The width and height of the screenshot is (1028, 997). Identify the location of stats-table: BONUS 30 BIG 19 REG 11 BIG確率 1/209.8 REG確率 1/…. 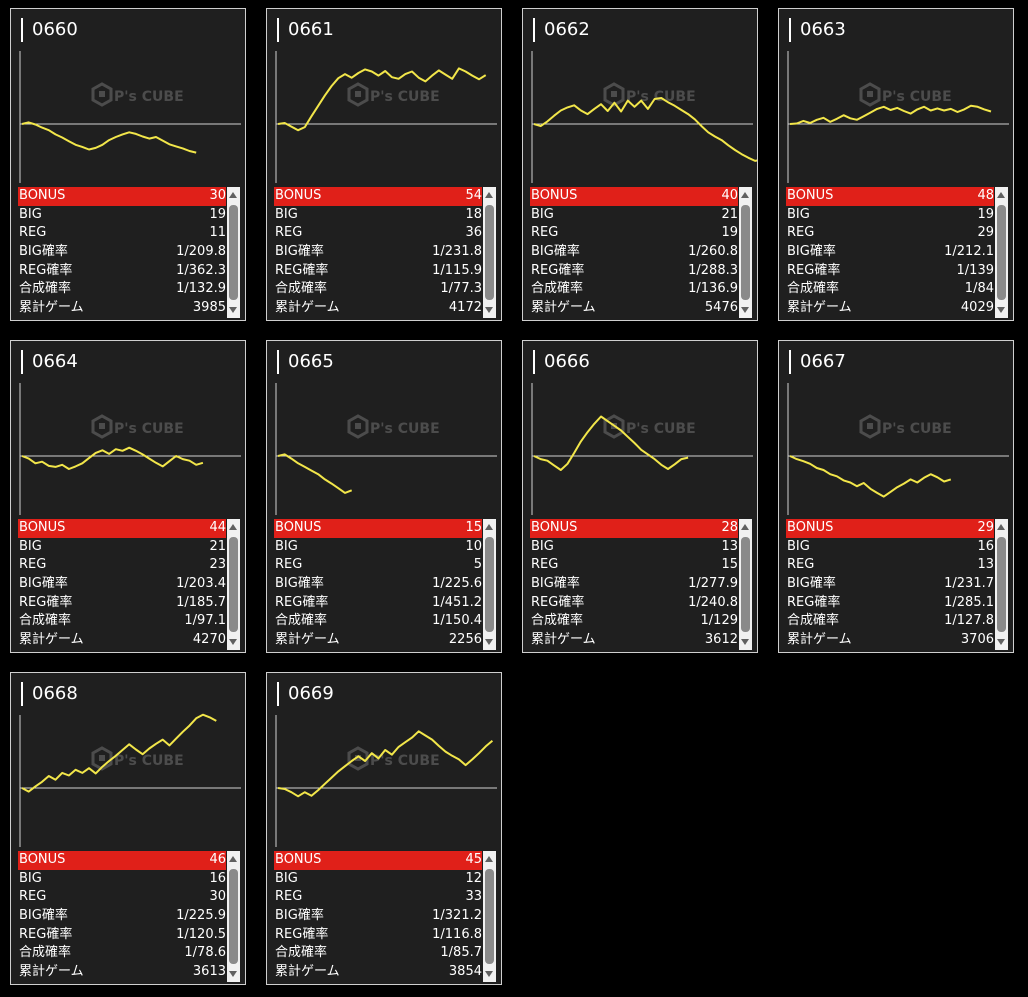
(122, 252).